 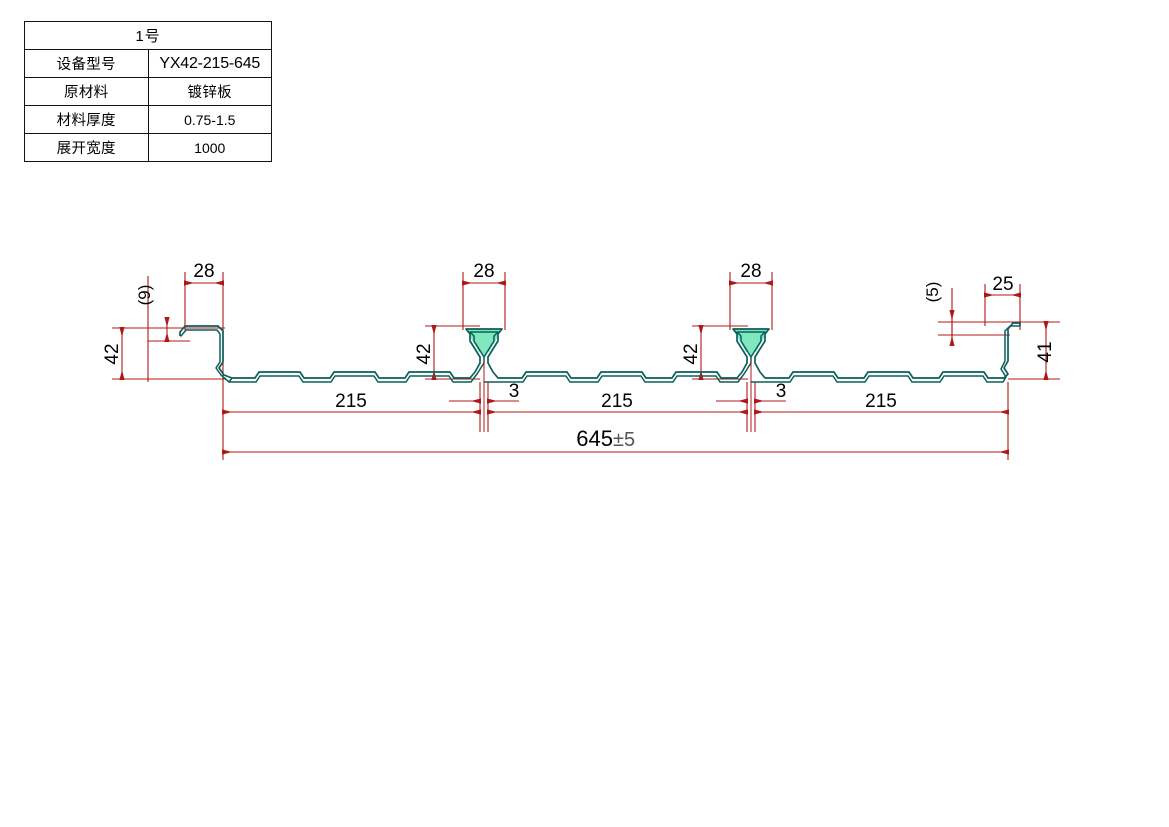 I want to click on pan-left-closer, so click(x=230, y=380).